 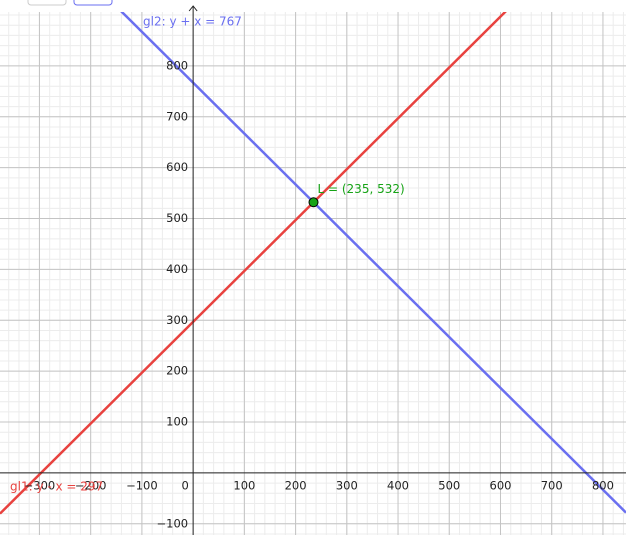 What do you see at coordinates (177, 218) in the screenshot?
I see `y-tick-label: 500` at bounding box center [177, 218].